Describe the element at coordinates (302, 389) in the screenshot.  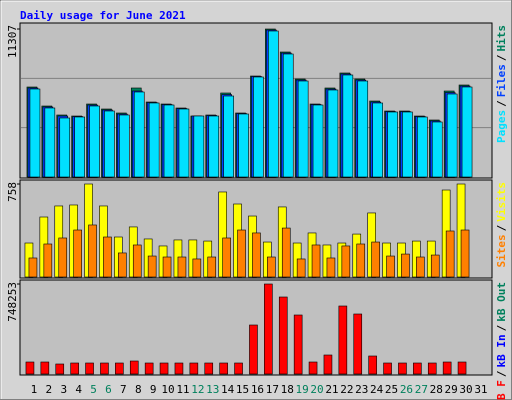
I see `x-tick-label: 19` at that location.